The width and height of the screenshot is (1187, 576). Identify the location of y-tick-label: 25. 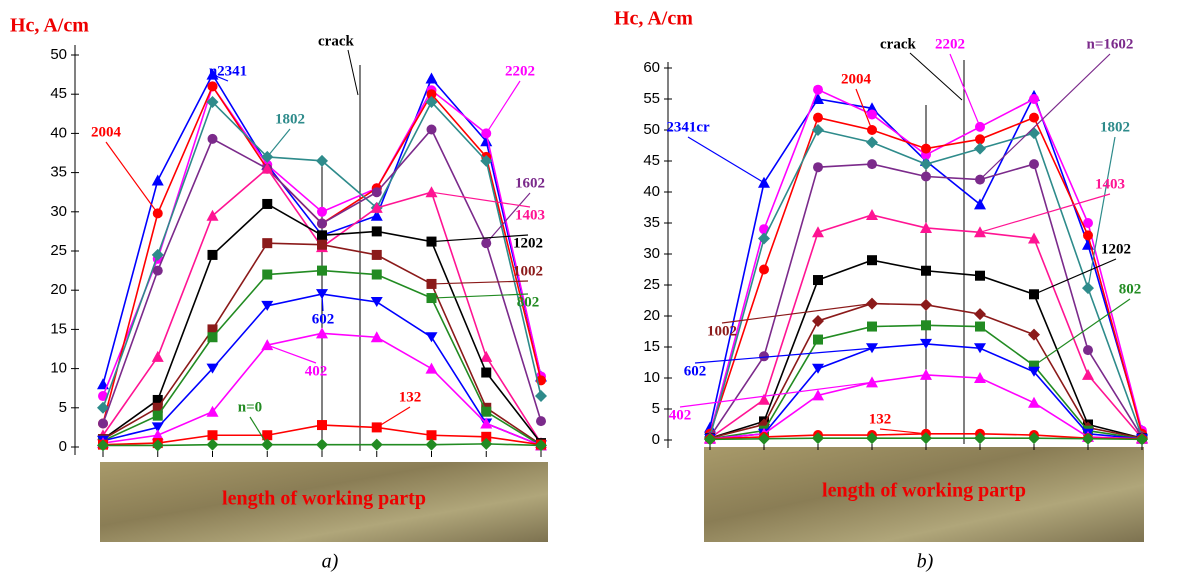
(58, 250).